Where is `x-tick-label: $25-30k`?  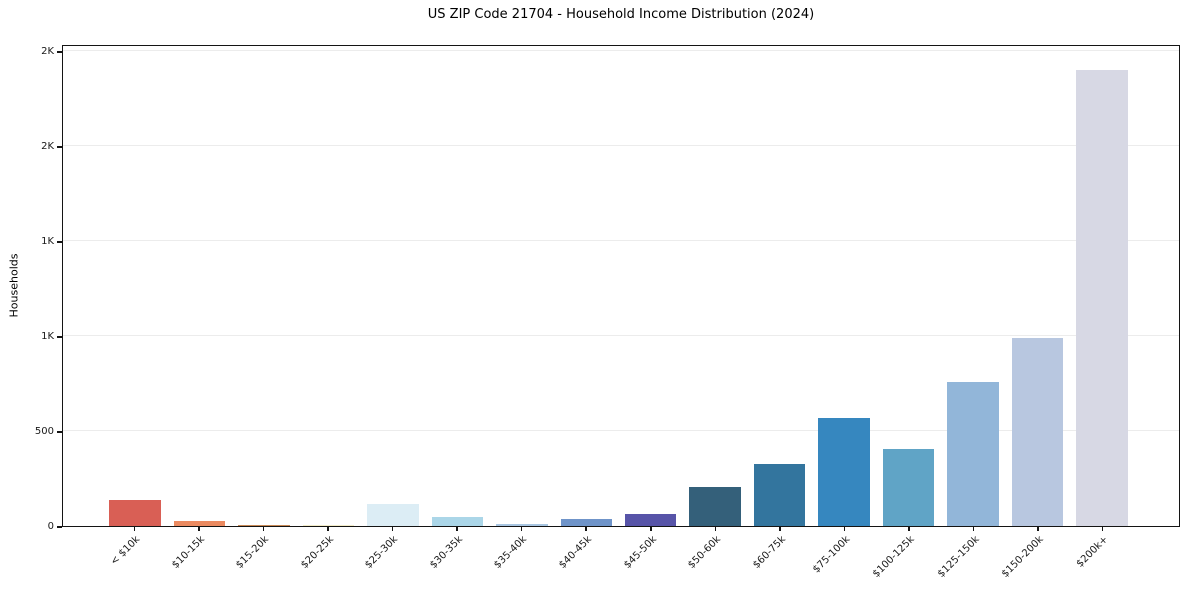
x-tick-label: $25-30k is located at coordinates (382, 552).